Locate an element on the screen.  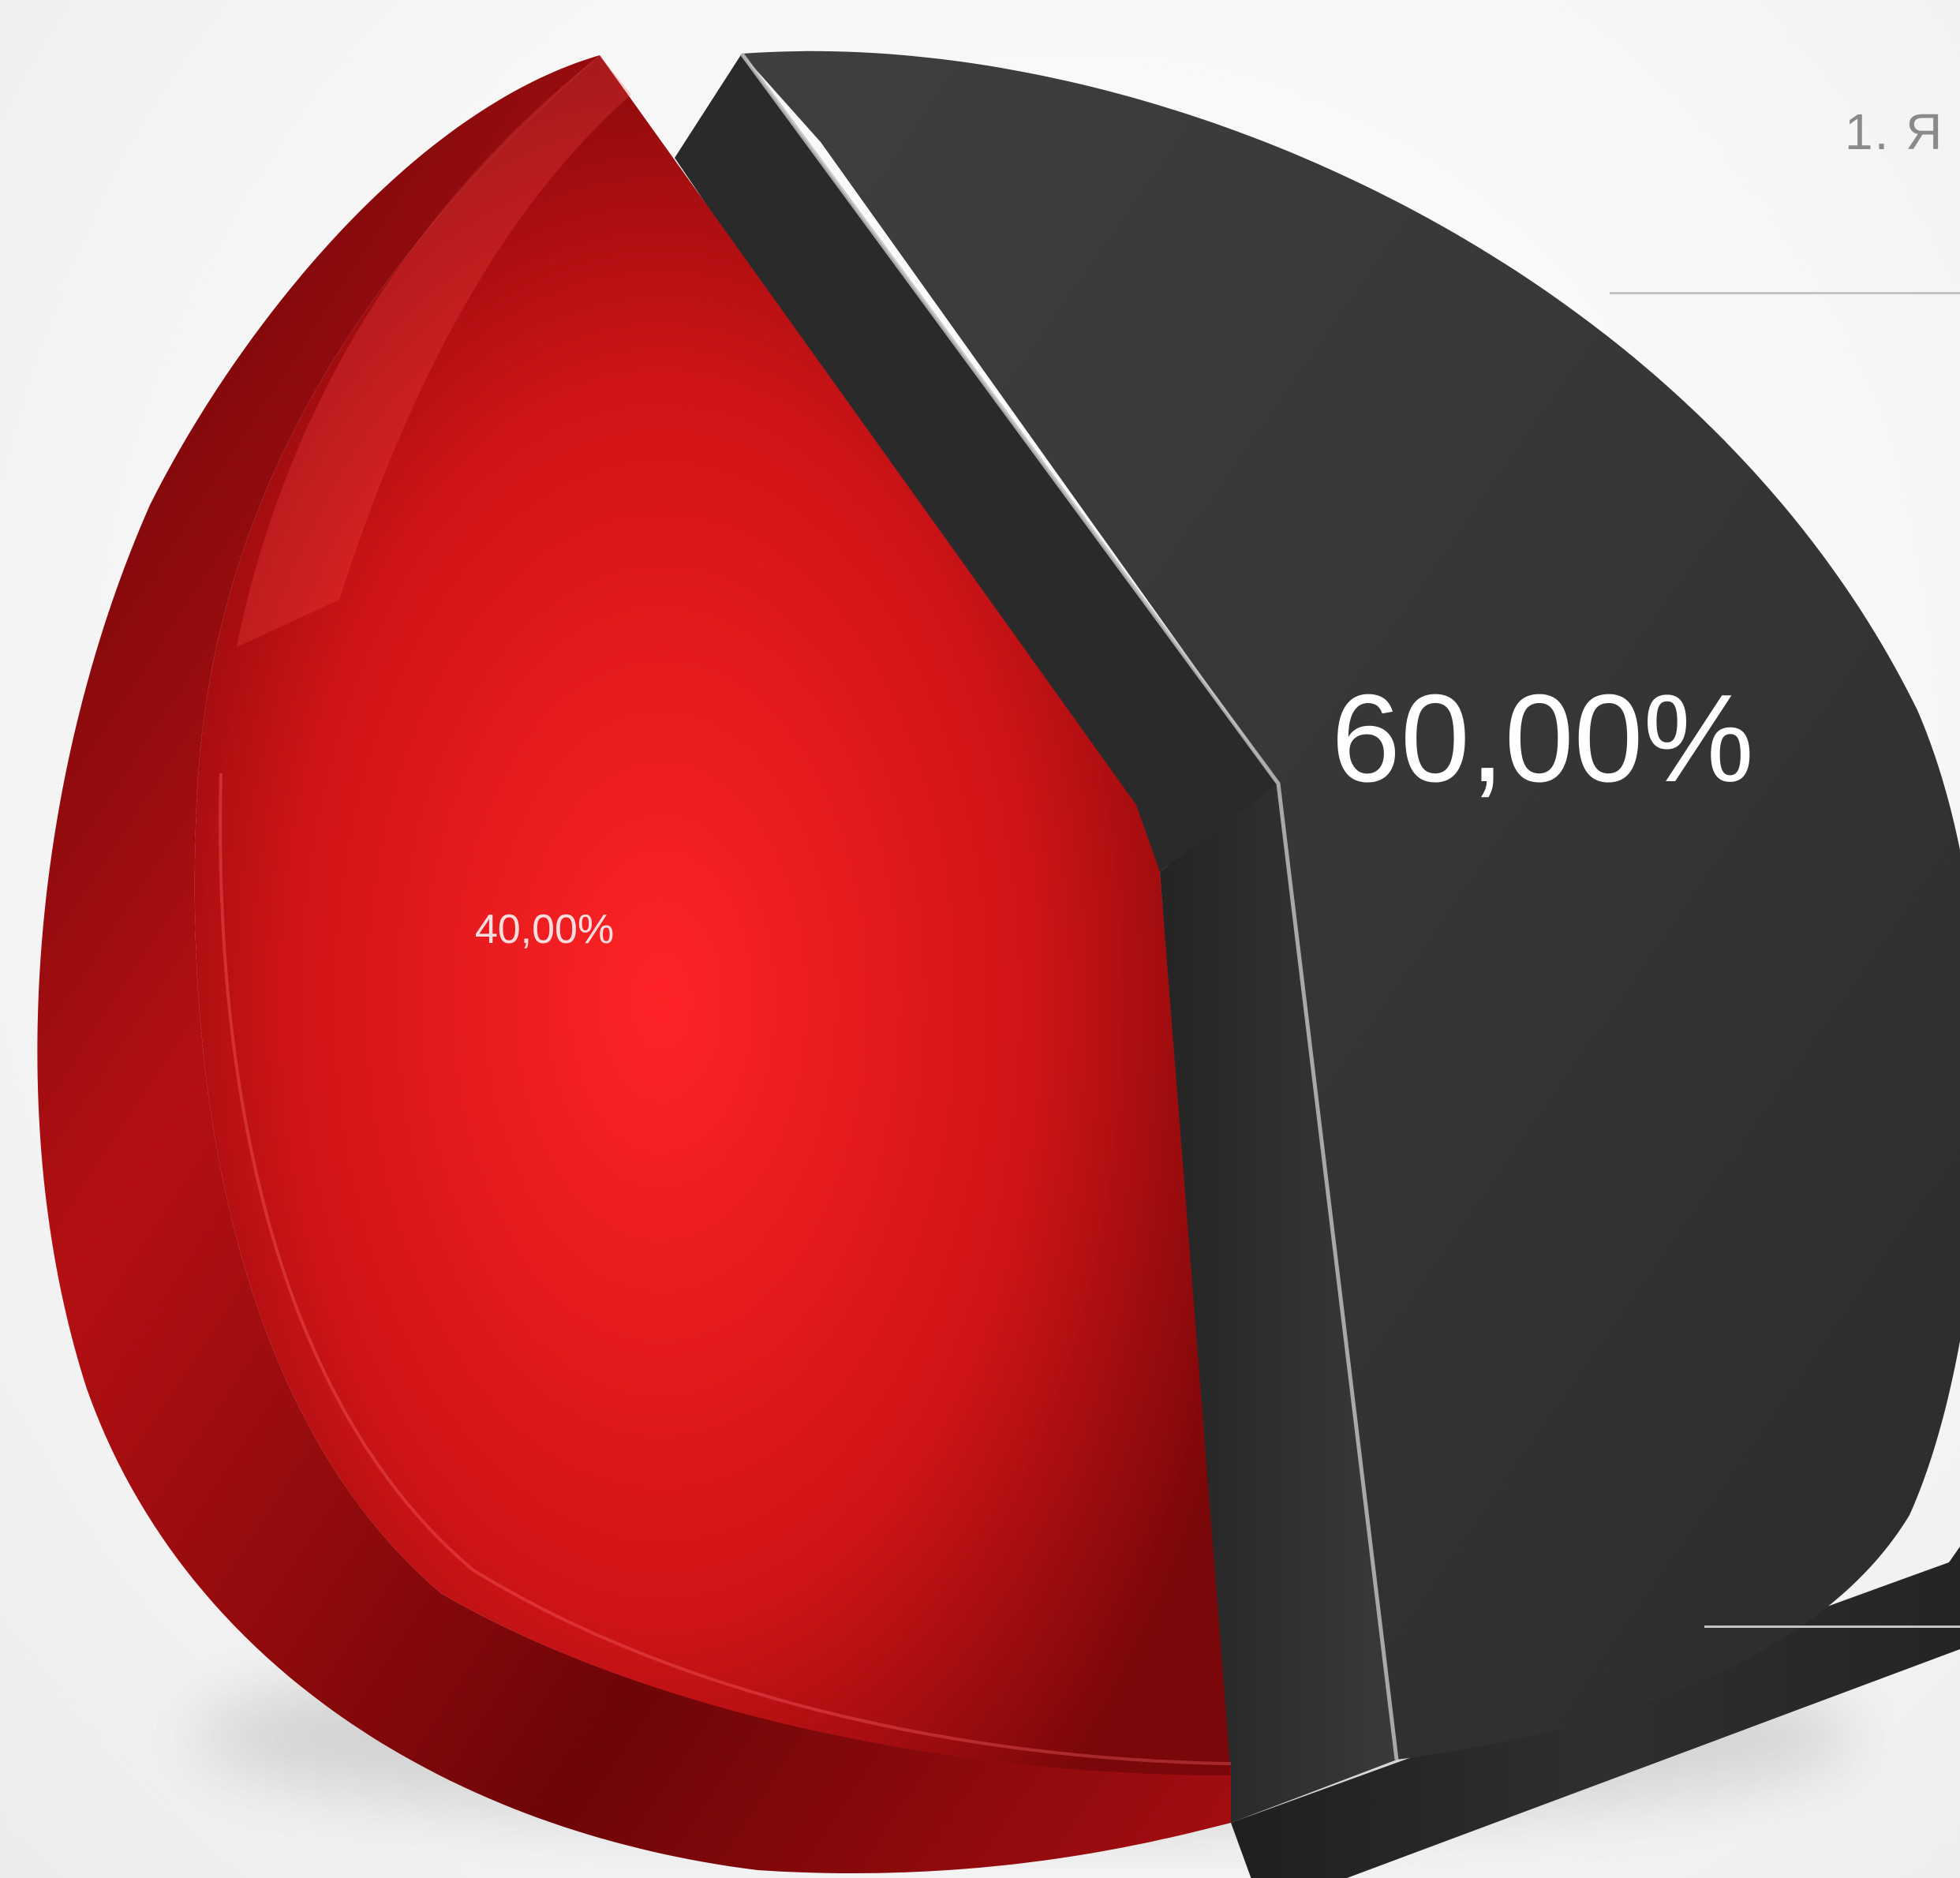
legend-item-1: 1. Я is located at coordinates (1894, 131).